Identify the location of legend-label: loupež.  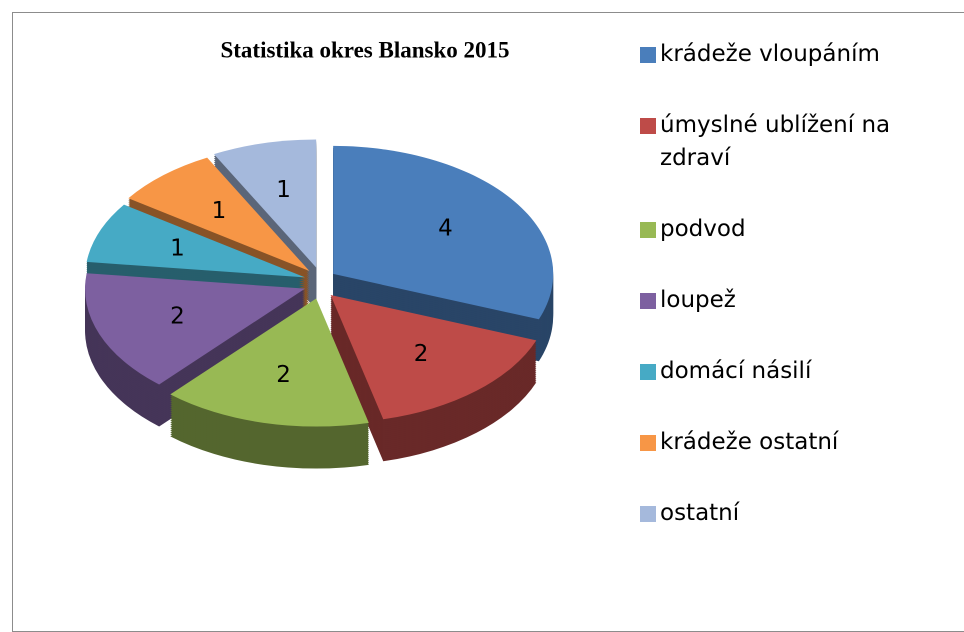
(698, 300).